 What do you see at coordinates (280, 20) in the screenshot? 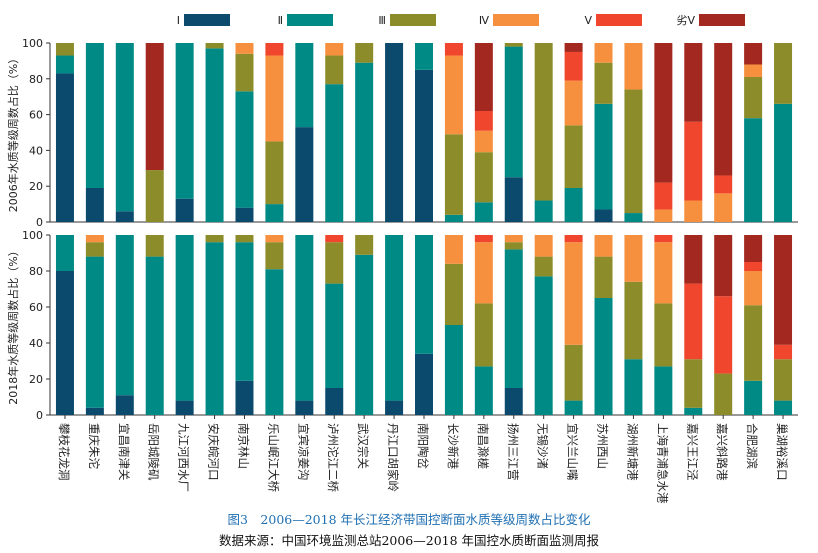
I see `legend-label: Ⅱ` at bounding box center [280, 20].